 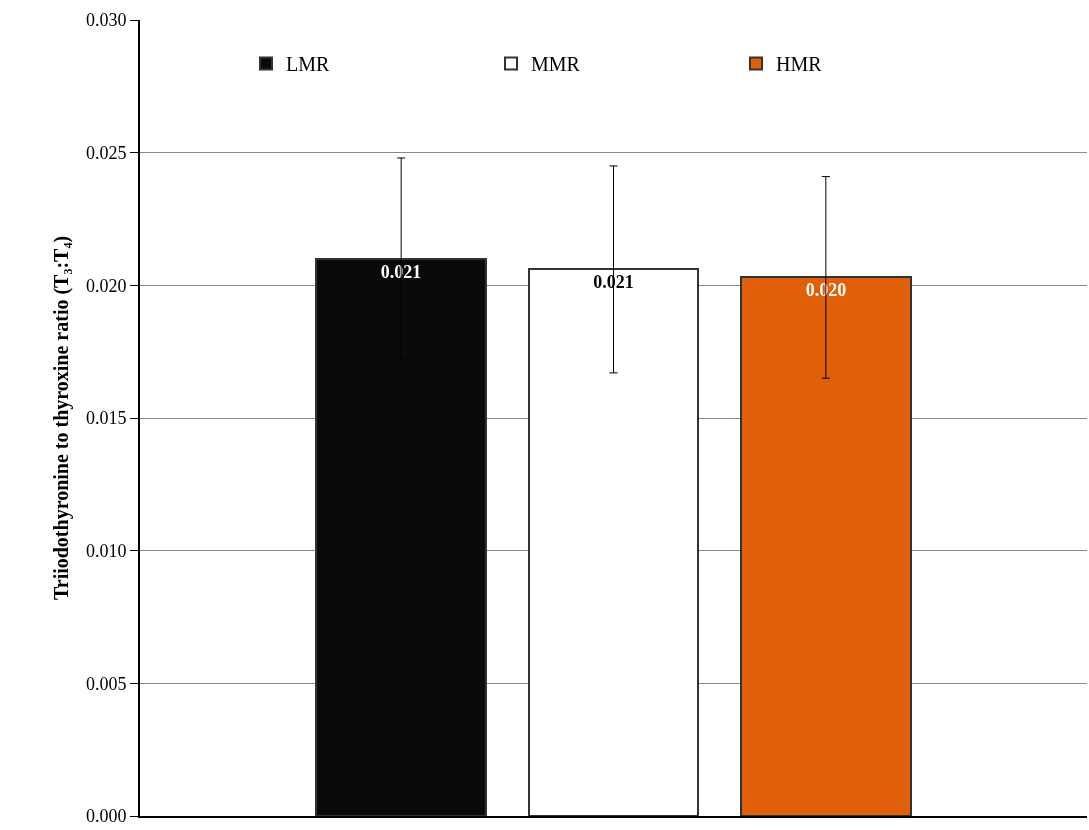 I want to click on y-tick-label: 0.010, so click(x=106, y=550).